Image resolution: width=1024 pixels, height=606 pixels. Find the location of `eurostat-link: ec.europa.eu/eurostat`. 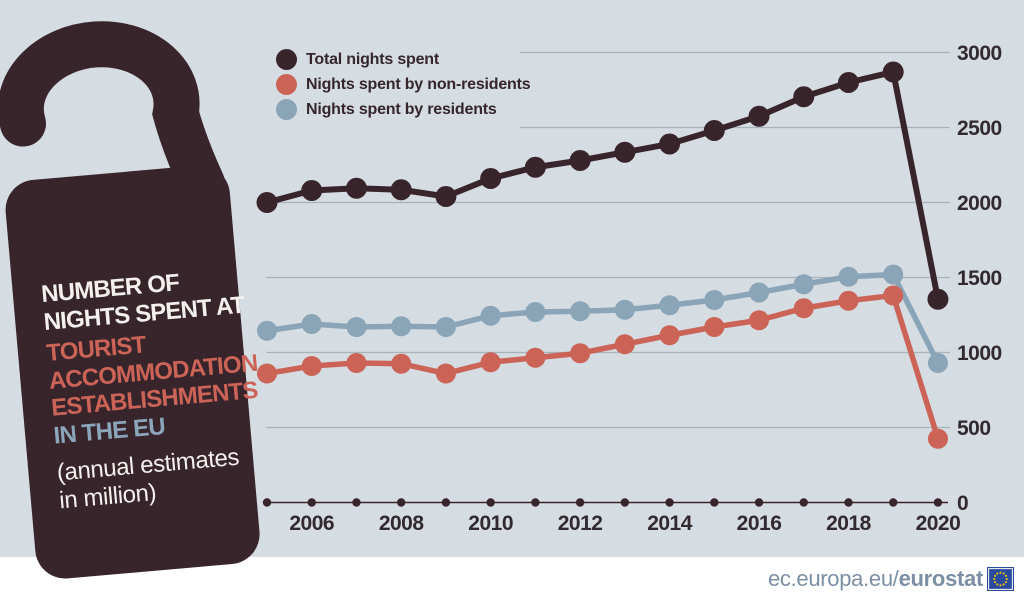

eurostat-link: ec.europa.eu/eurostat is located at coordinates (875, 579).